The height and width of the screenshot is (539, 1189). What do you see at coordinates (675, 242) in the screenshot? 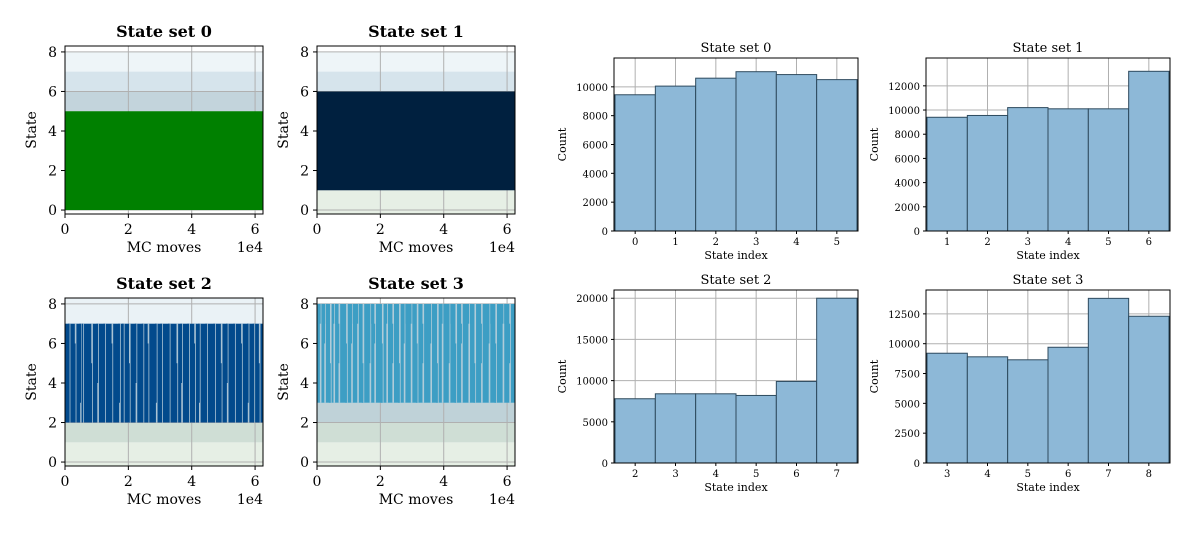
I see `x-tick-label: 1` at bounding box center [675, 242].